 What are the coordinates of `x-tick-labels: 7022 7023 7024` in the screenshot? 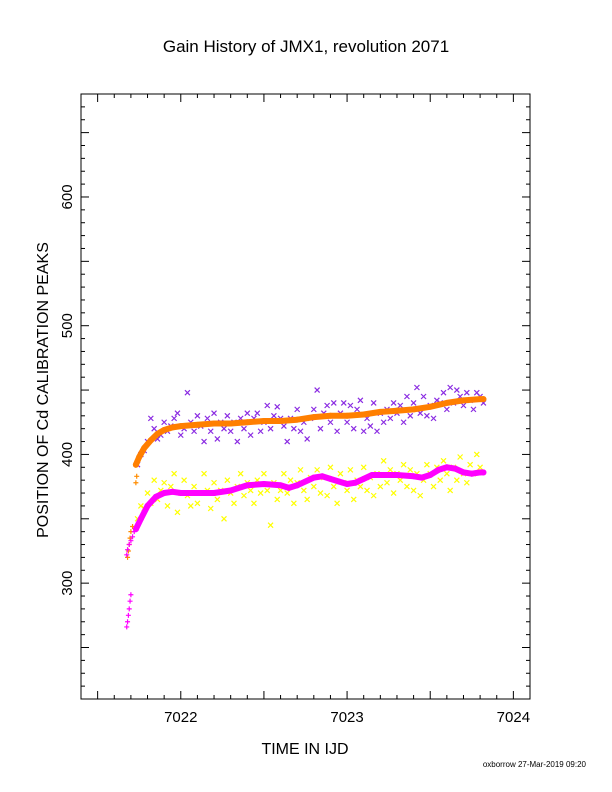 It's located at (347, 717).